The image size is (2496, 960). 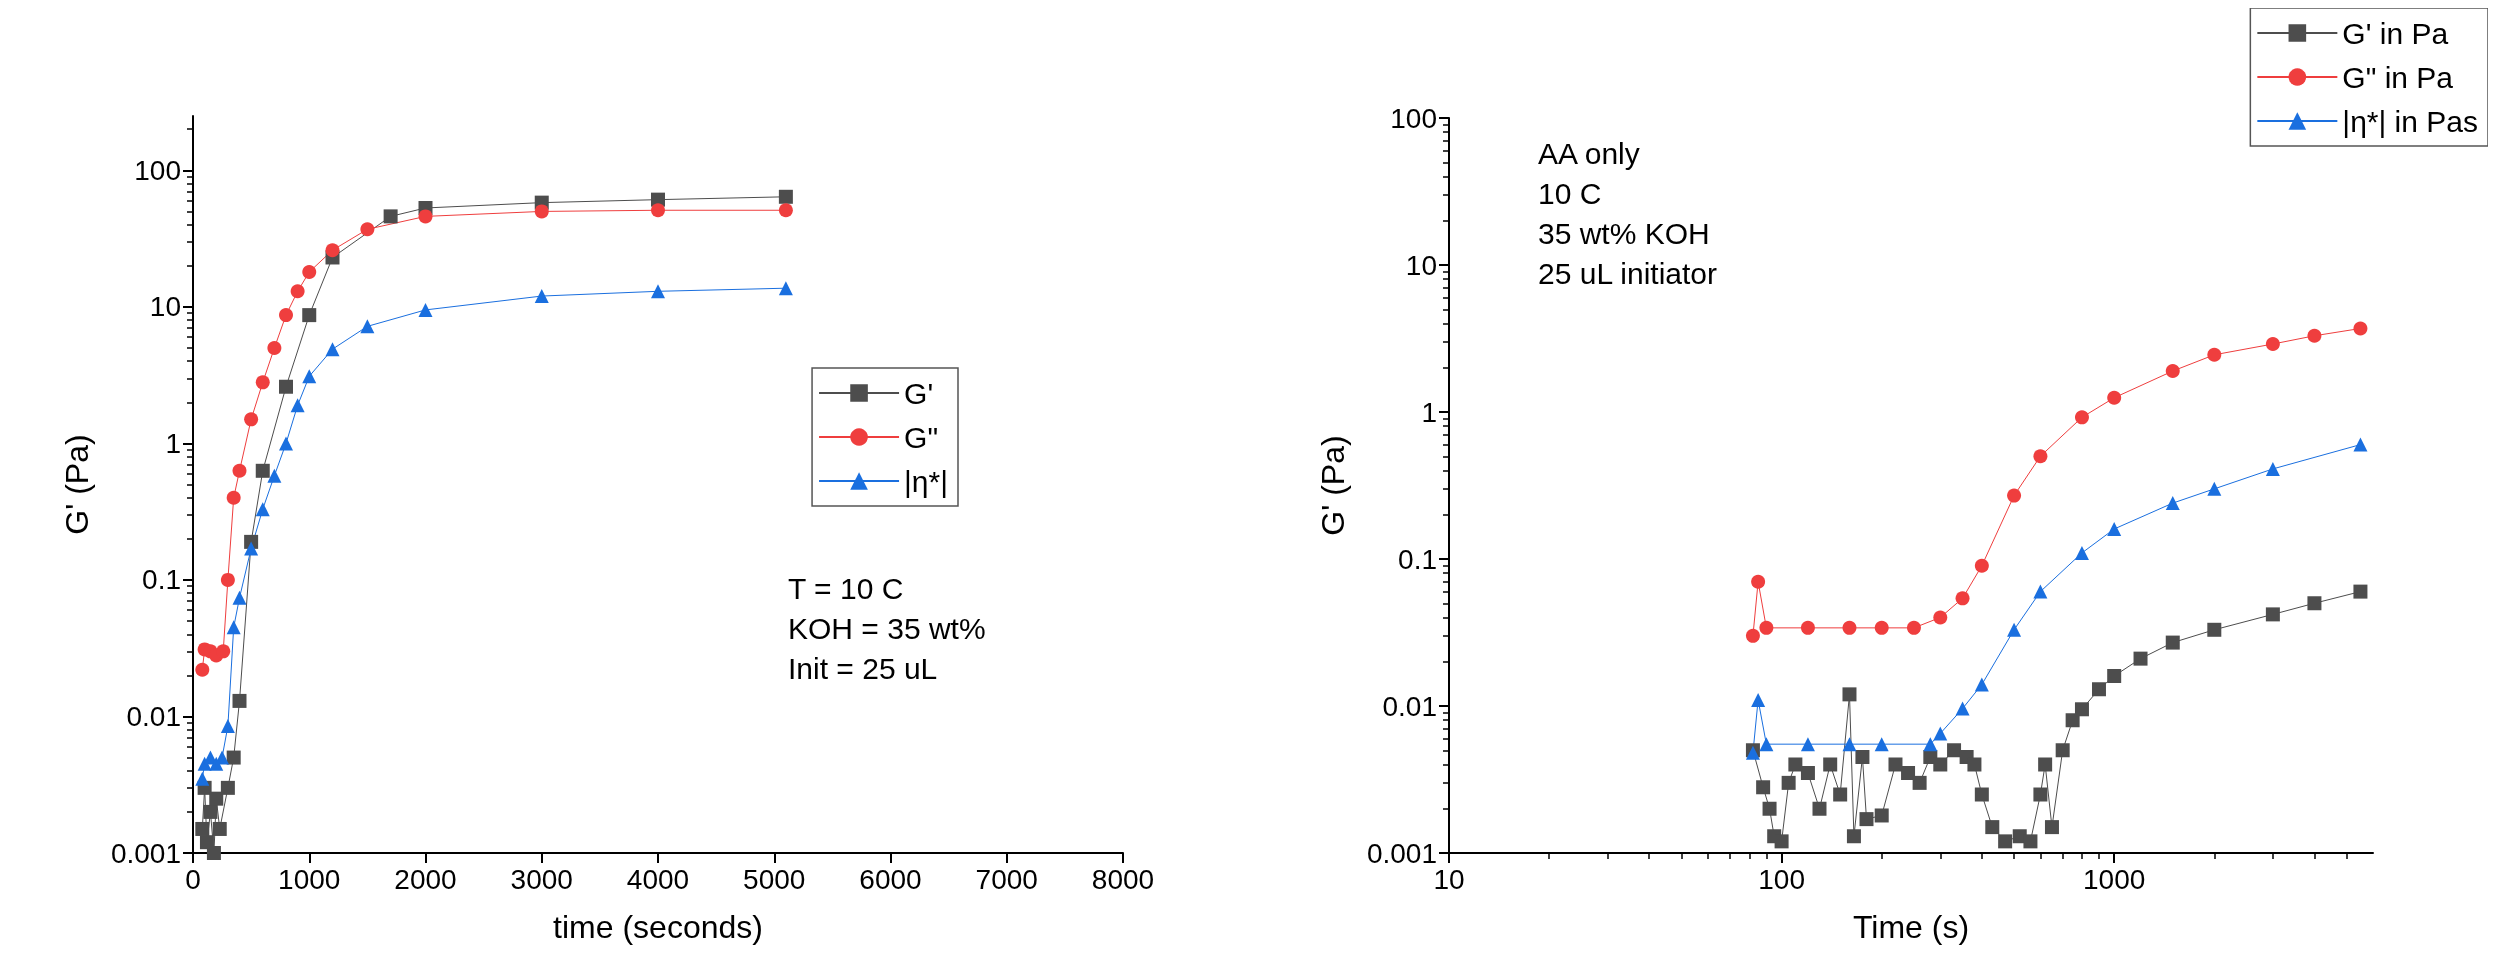 I want to click on legend-label: G", so click(x=921, y=437).